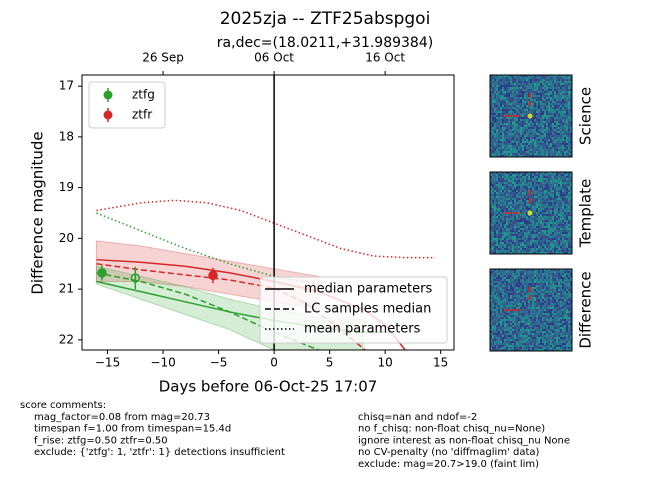 The height and width of the screenshot is (500, 650). Describe the element at coordinates (531, 310) in the screenshot. I see `cutout-image` at that location.